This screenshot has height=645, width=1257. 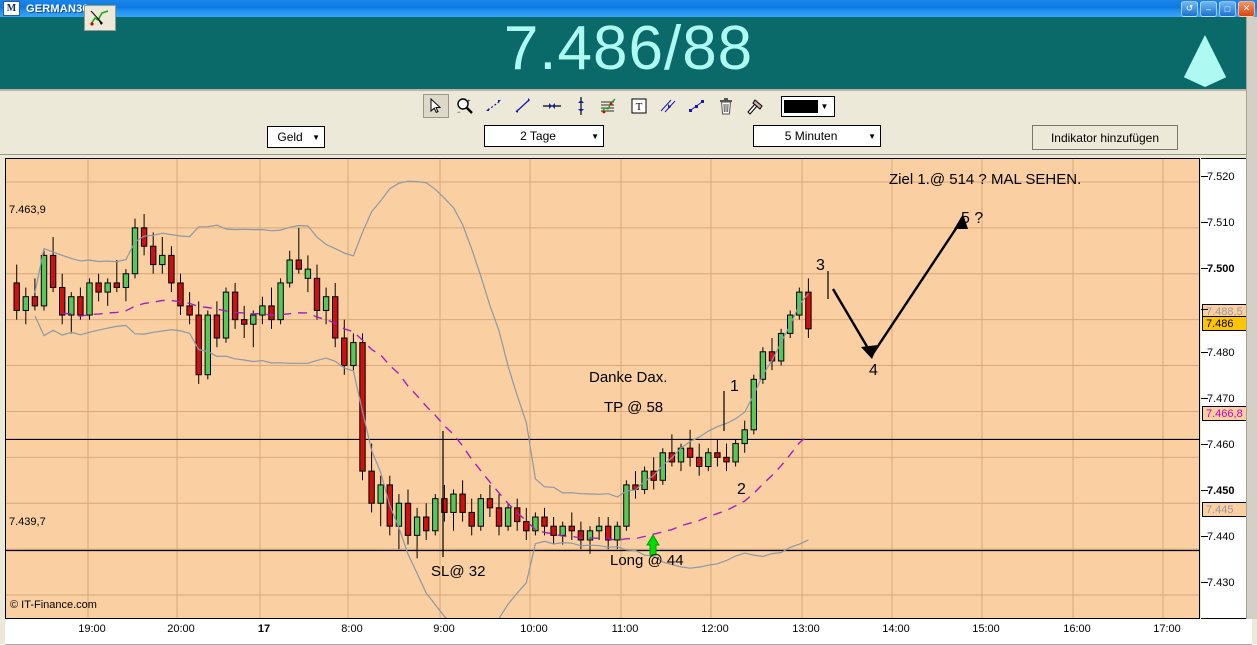 I want to click on x-tick: 14:00, so click(x=896, y=629).